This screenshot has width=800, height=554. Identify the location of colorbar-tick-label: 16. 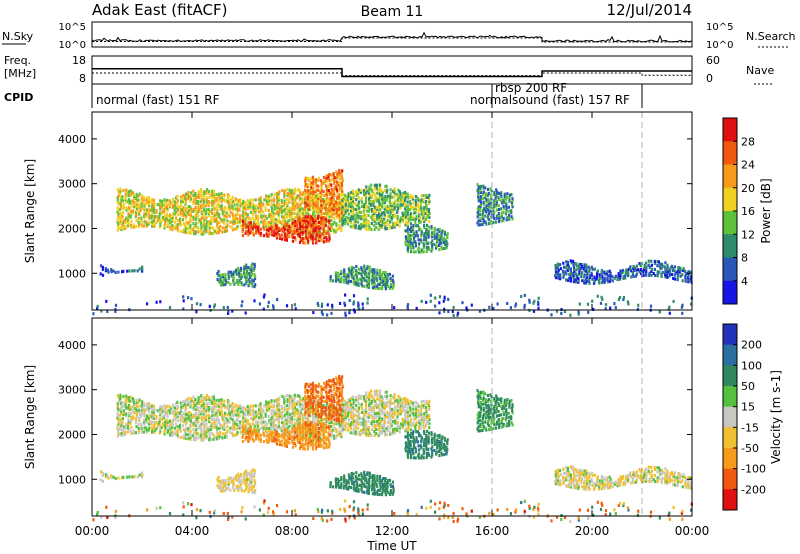
(748, 211).